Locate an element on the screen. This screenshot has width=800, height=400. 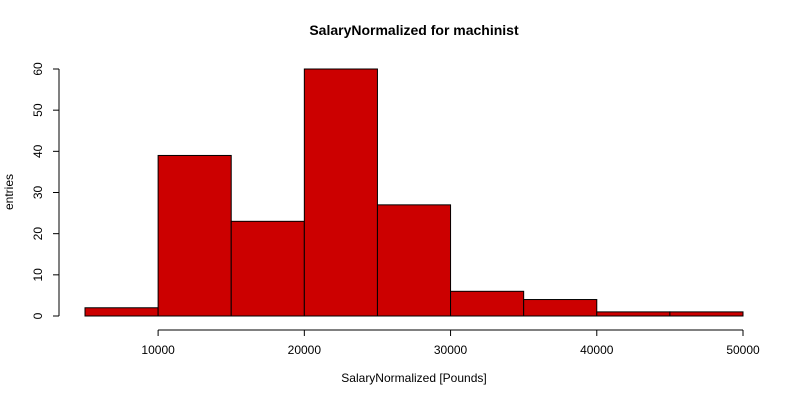
y-tick-label: 0 is located at coordinates (38, 315).